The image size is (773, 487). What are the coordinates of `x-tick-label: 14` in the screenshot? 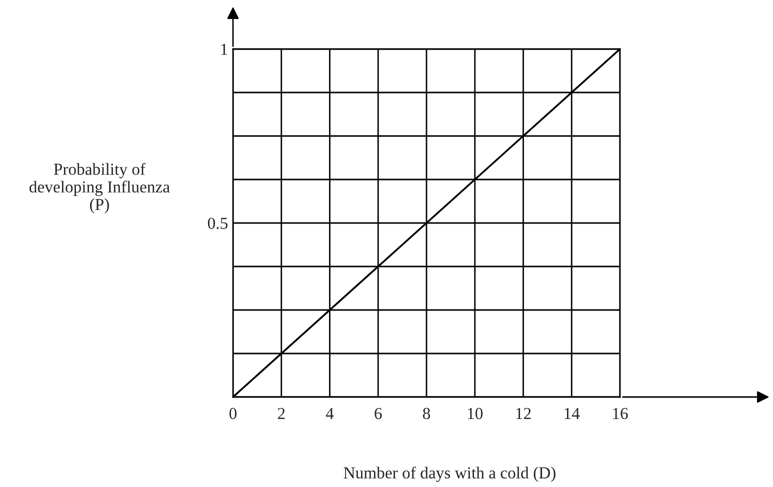 It's located at (572, 413).